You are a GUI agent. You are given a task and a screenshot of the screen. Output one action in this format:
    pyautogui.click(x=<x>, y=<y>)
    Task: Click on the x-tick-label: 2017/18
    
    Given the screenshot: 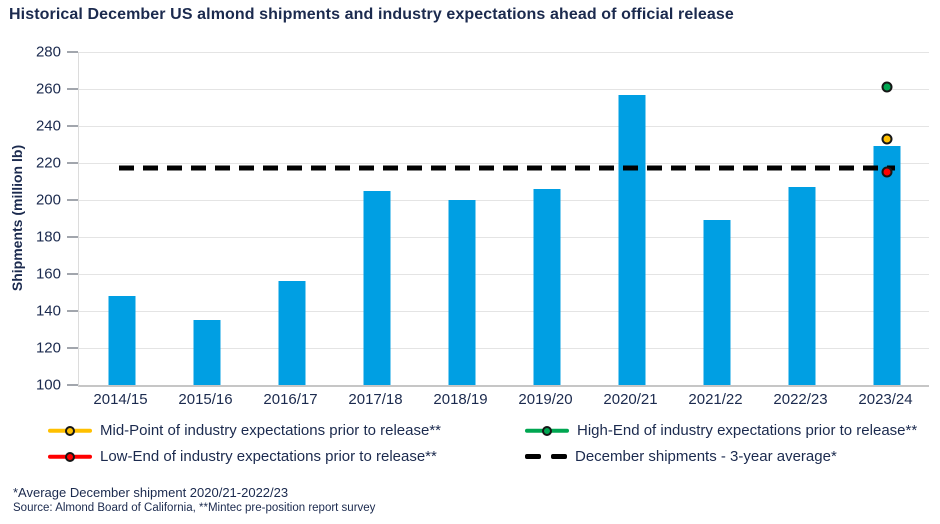 What is the action you would take?
    pyautogui.click(x=375, y=399)
    